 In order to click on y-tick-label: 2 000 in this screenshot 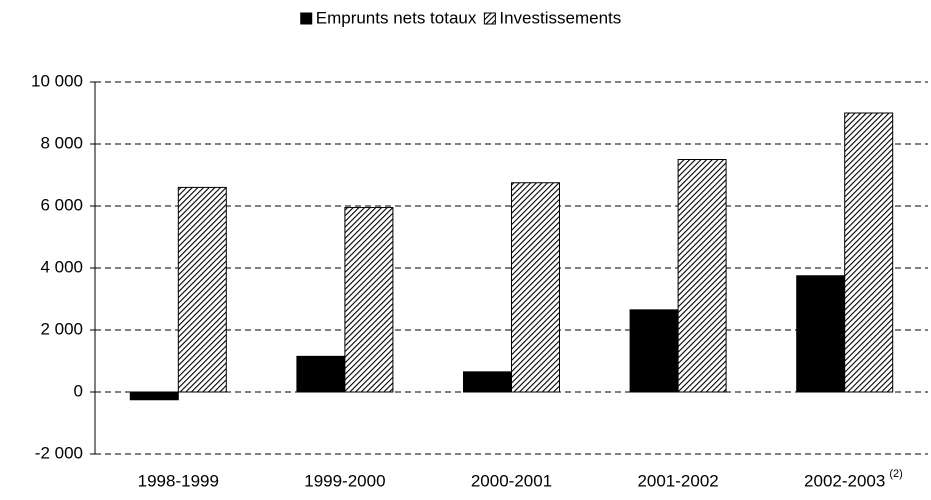, I will do `click(61, 328)`.